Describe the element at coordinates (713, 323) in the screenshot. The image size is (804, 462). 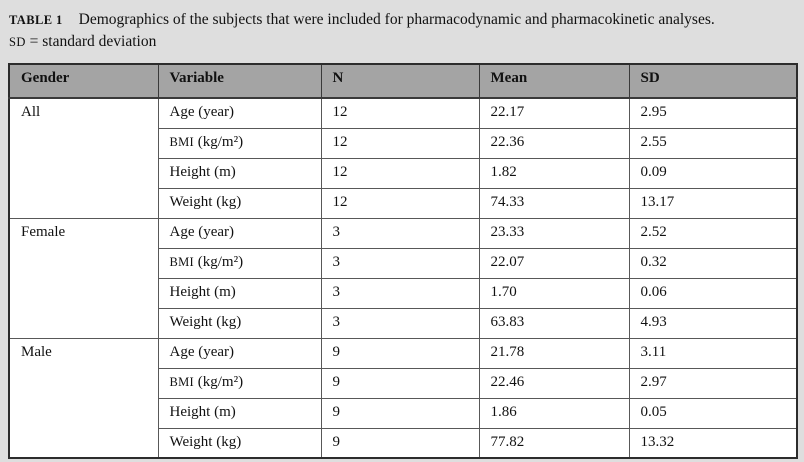
I see `sd-cell: 4.93` at that location.